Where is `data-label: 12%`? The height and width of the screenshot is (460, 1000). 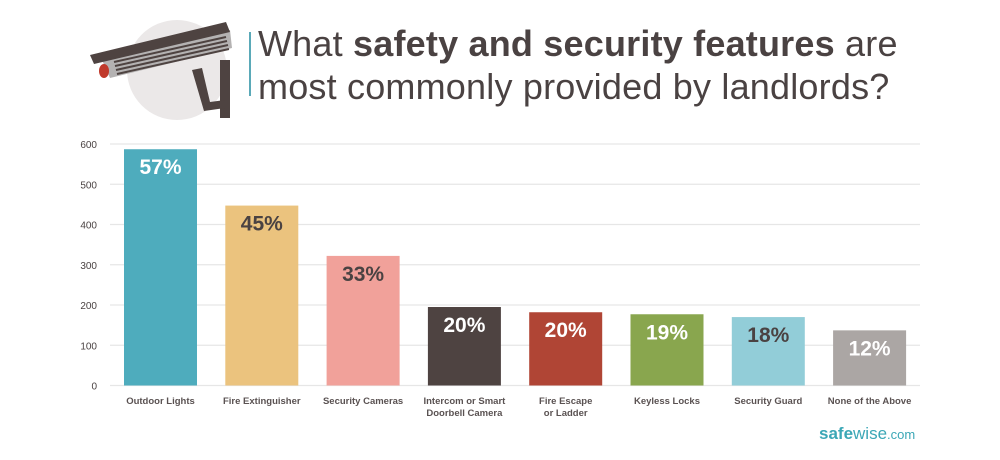 data-label: 12% is located at coordinates (870, 348).